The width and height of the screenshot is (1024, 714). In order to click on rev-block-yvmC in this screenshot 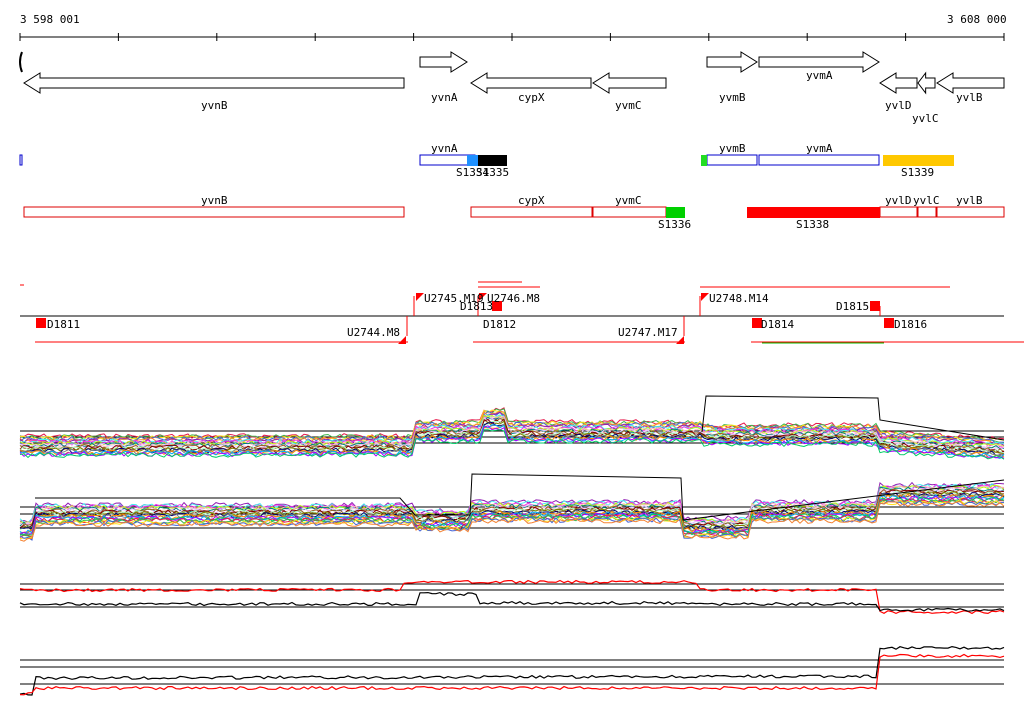, I will do `click(629, 212)`.